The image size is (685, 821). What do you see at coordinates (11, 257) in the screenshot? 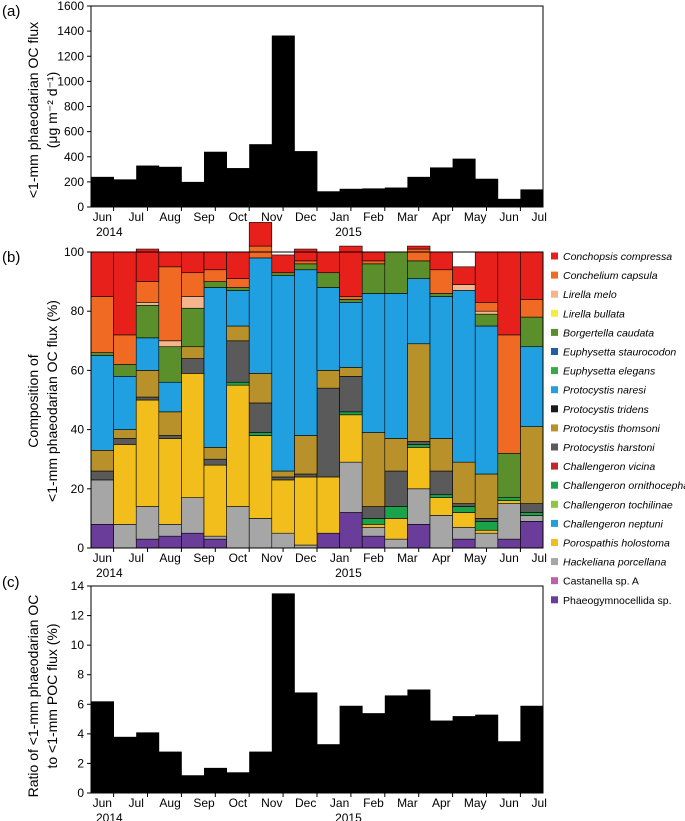
I see `panel-b-label: (b)` at bounding box center [11, 257].